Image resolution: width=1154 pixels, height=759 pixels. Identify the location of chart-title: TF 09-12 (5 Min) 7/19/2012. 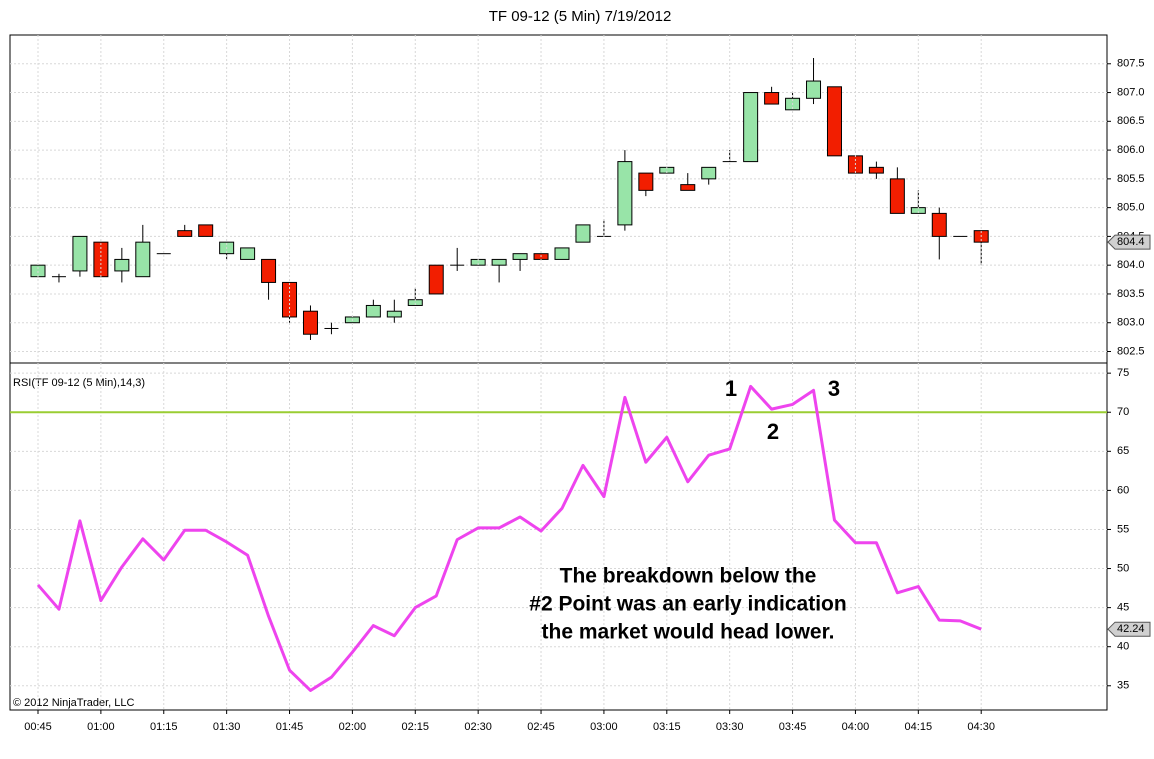
(580, 16).